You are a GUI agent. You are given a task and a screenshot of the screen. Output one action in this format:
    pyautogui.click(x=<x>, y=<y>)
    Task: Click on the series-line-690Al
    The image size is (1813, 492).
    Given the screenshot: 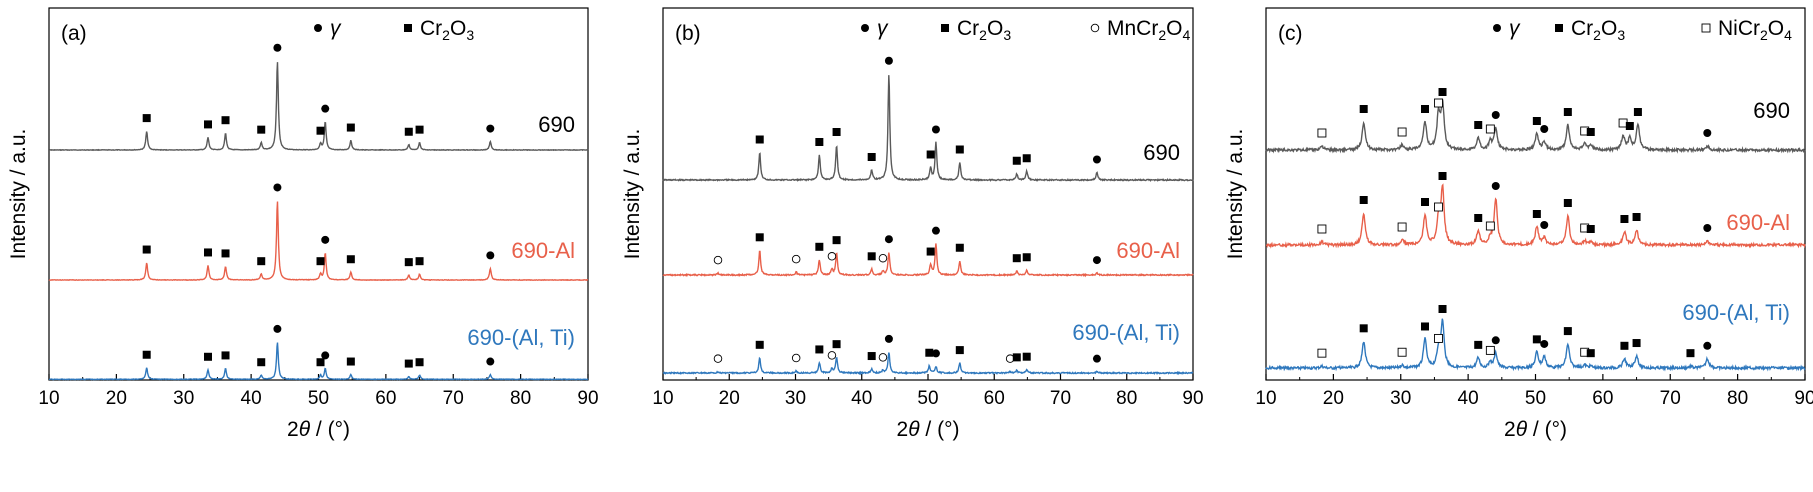 What is the action you would take?
    pyautogui.click(x=1535, y=216)
    